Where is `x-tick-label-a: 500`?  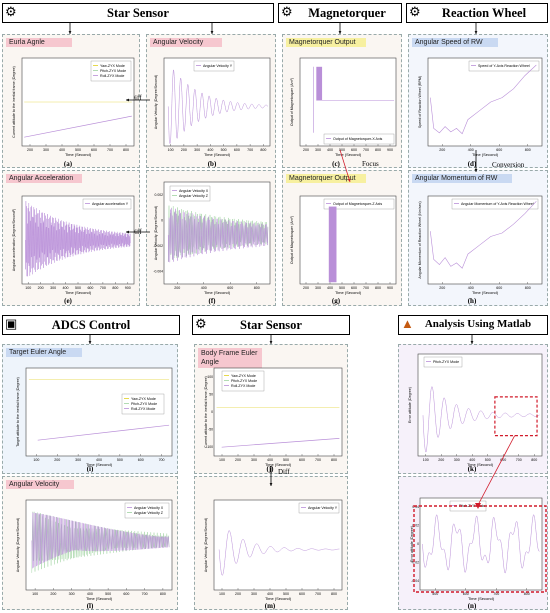
x-tick-label-a: 500 is located at coordinates (78, 150).